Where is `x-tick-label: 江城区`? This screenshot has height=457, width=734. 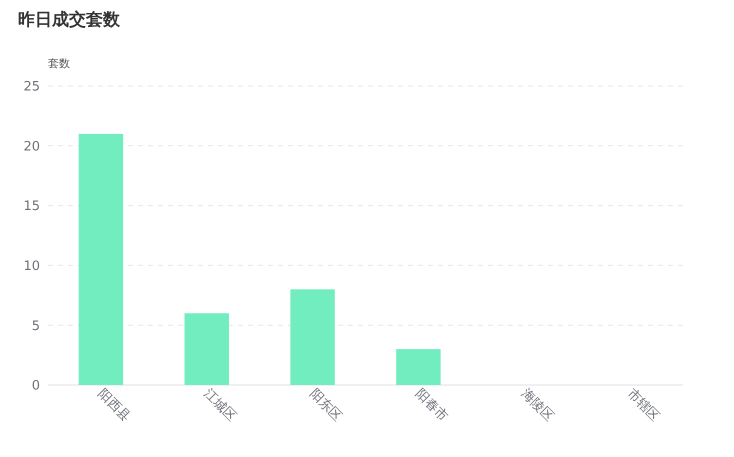 x-tick-label: 江城区 is located at coordinates (219, 405).